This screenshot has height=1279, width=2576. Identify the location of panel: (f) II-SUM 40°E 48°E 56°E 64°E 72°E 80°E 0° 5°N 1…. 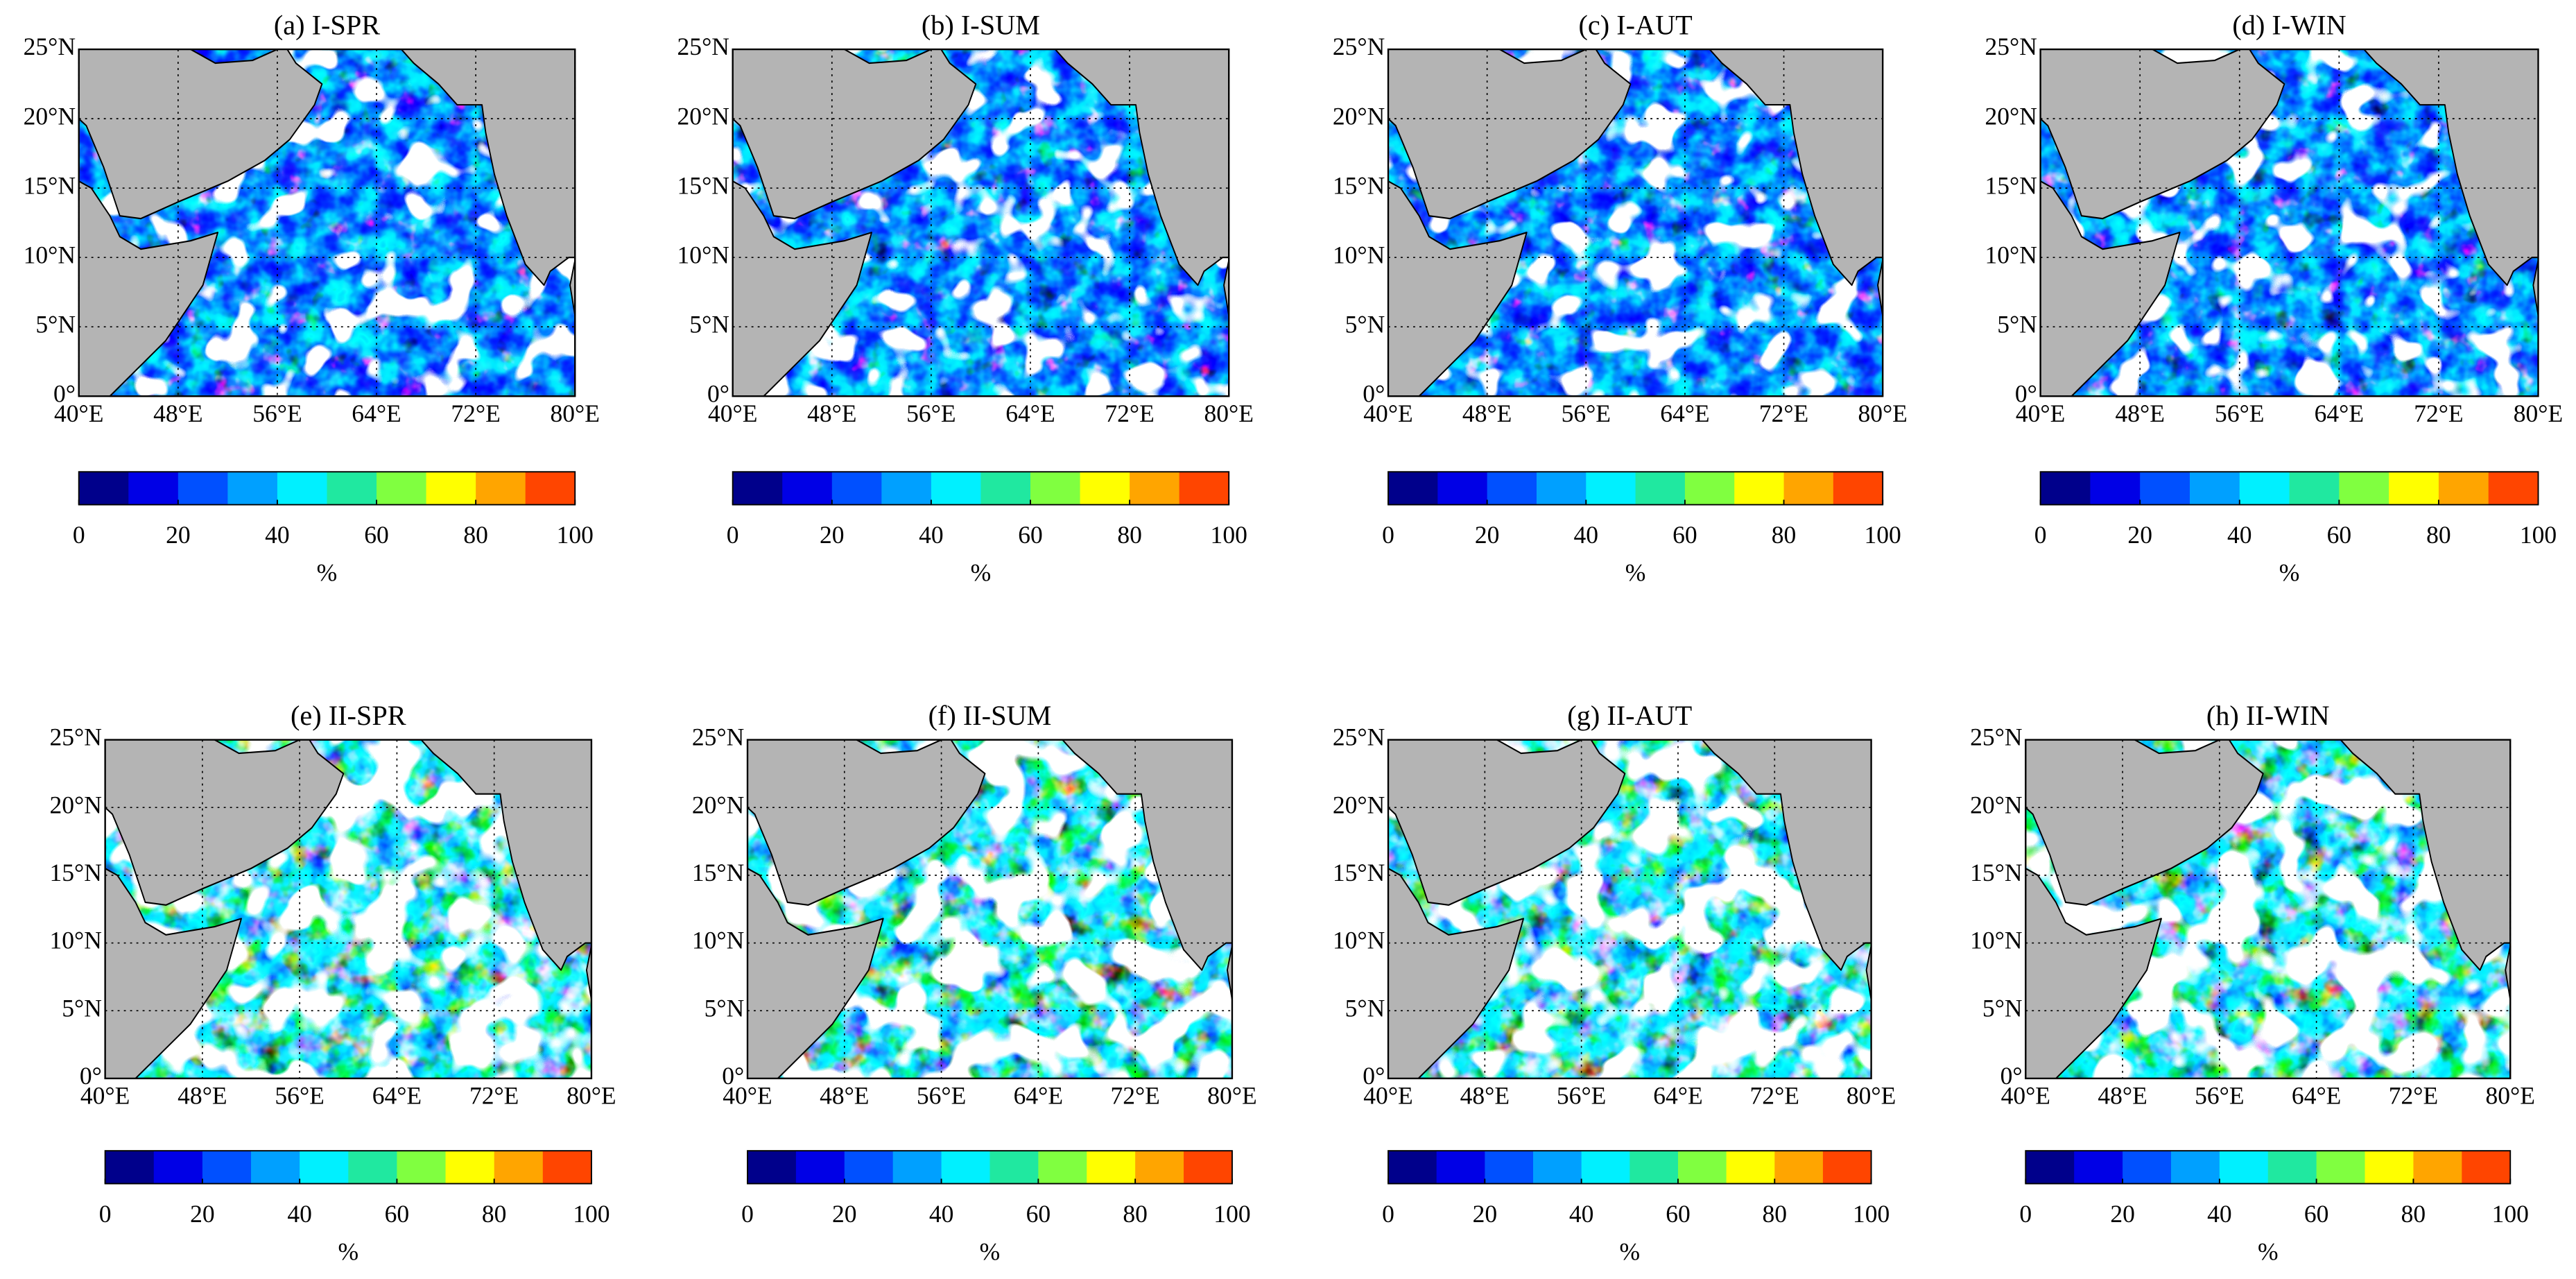
(974, 983).